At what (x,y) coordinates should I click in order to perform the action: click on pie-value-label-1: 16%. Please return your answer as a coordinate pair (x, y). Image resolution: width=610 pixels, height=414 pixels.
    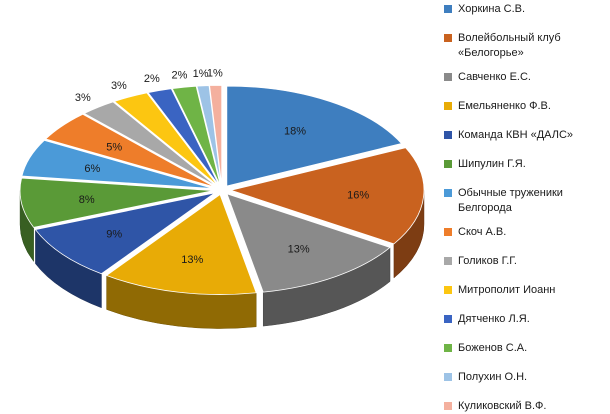
    Looking at the image, I should click on (358, 195).